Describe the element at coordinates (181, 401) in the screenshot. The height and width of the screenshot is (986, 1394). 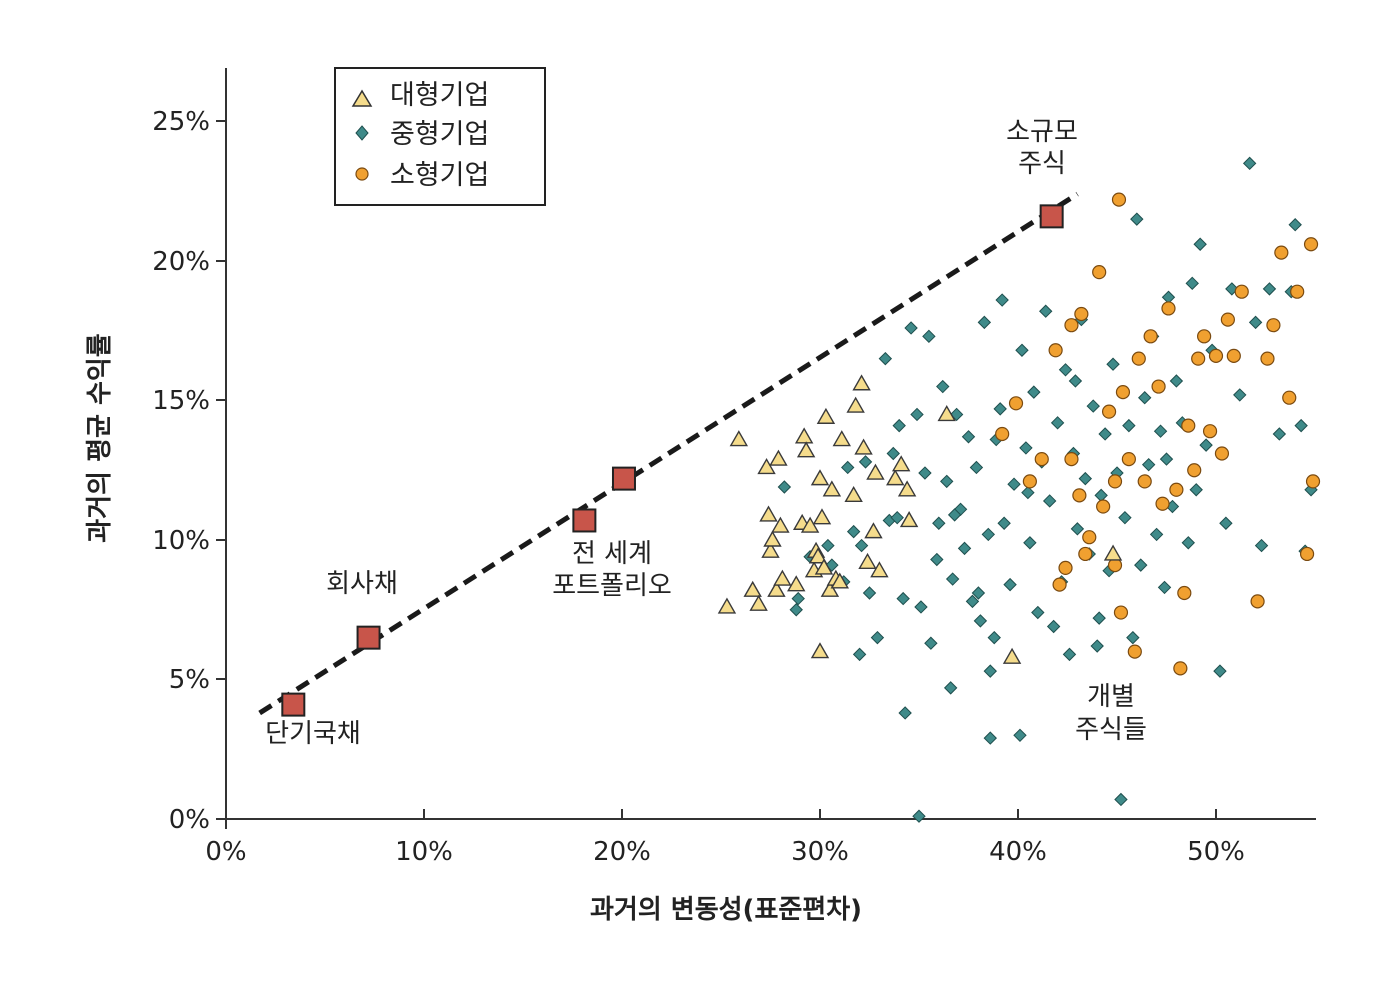
I see `y-tick-label: 15%` at that location.